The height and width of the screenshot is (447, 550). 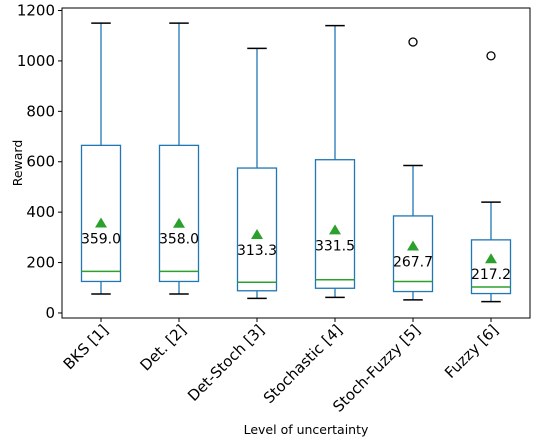 I want to click on y-tick-label: 400, so click(x=40, y=212).